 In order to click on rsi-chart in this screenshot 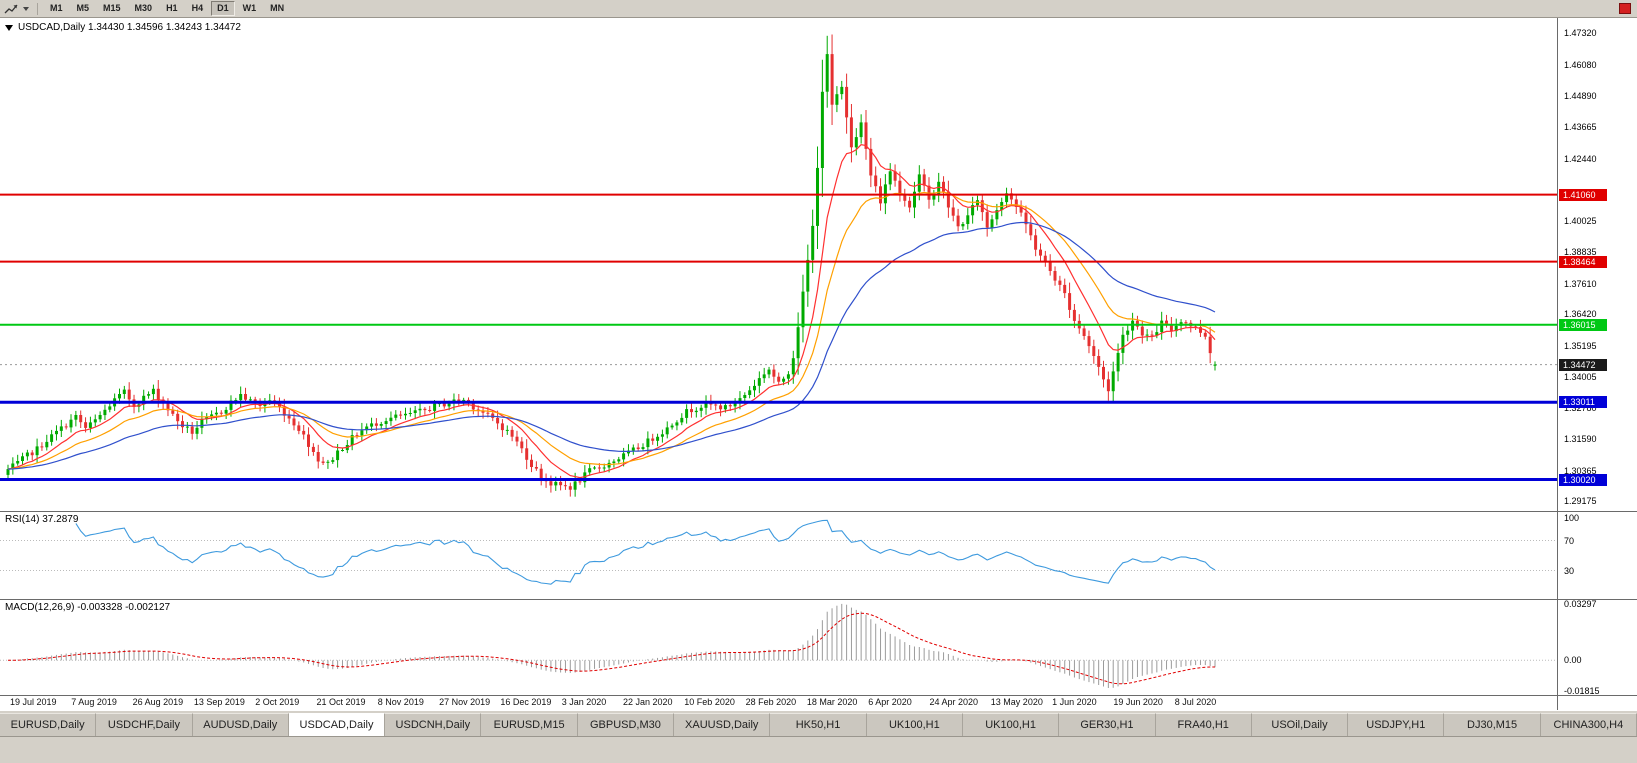, I will do `click(778, 552)`.